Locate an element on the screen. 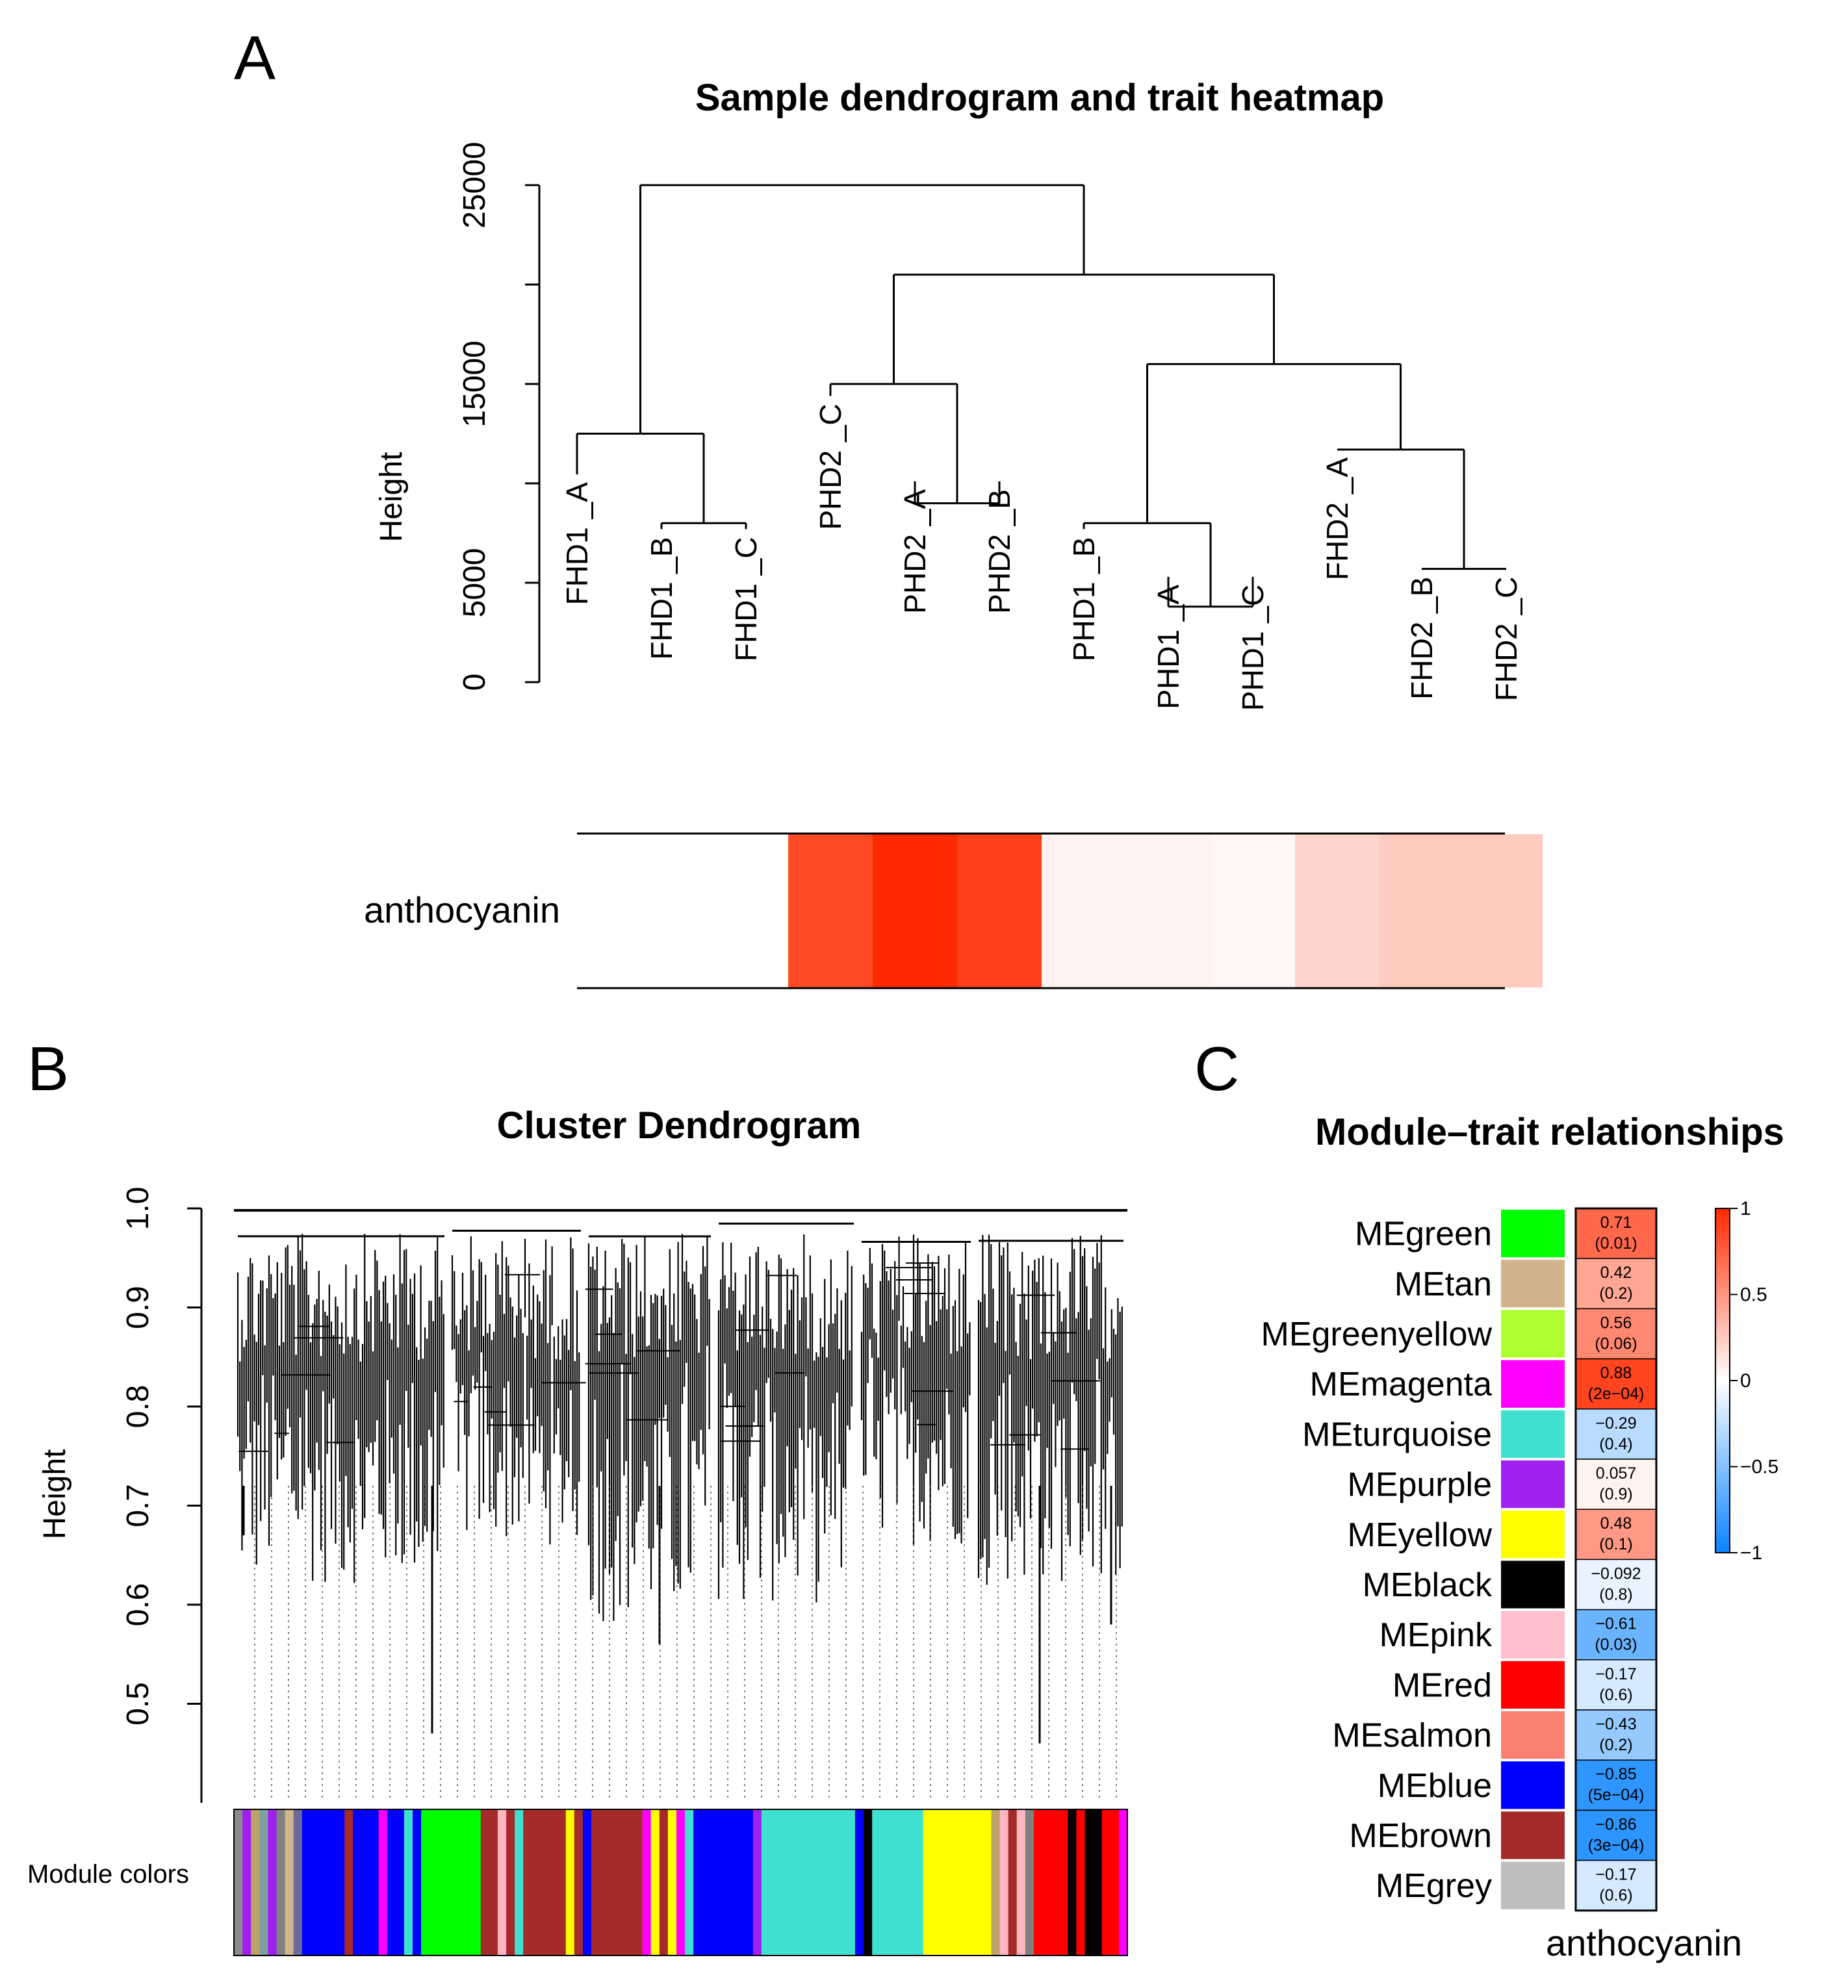  panel-a-y-ticks: 0 5000 15000 25000 is located at coordinates (498, 416).